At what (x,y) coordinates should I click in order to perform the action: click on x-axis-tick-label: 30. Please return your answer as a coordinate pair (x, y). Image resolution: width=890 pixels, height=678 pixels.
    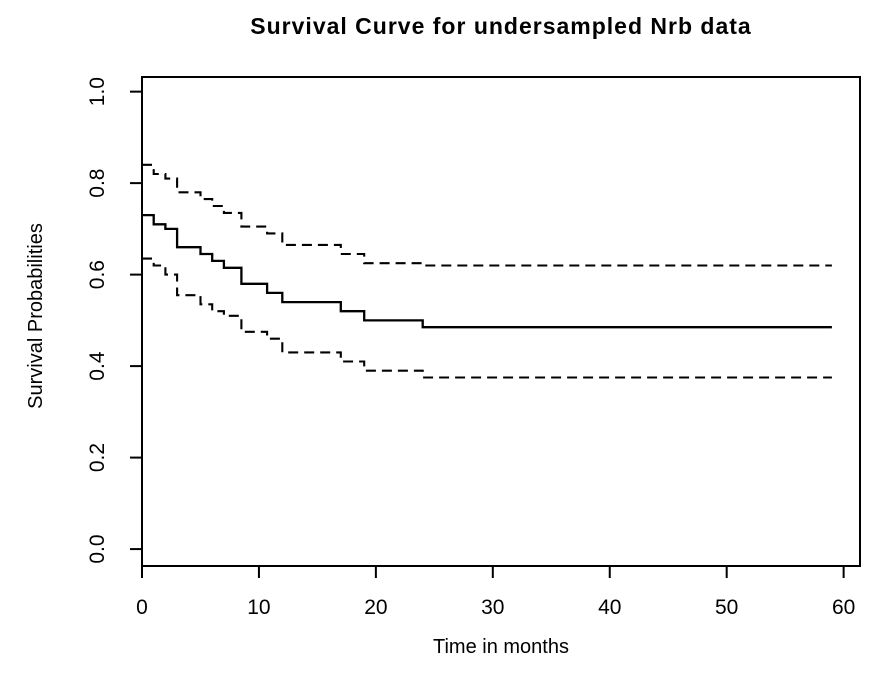
    Looking at the image, I should click on (492, 607).